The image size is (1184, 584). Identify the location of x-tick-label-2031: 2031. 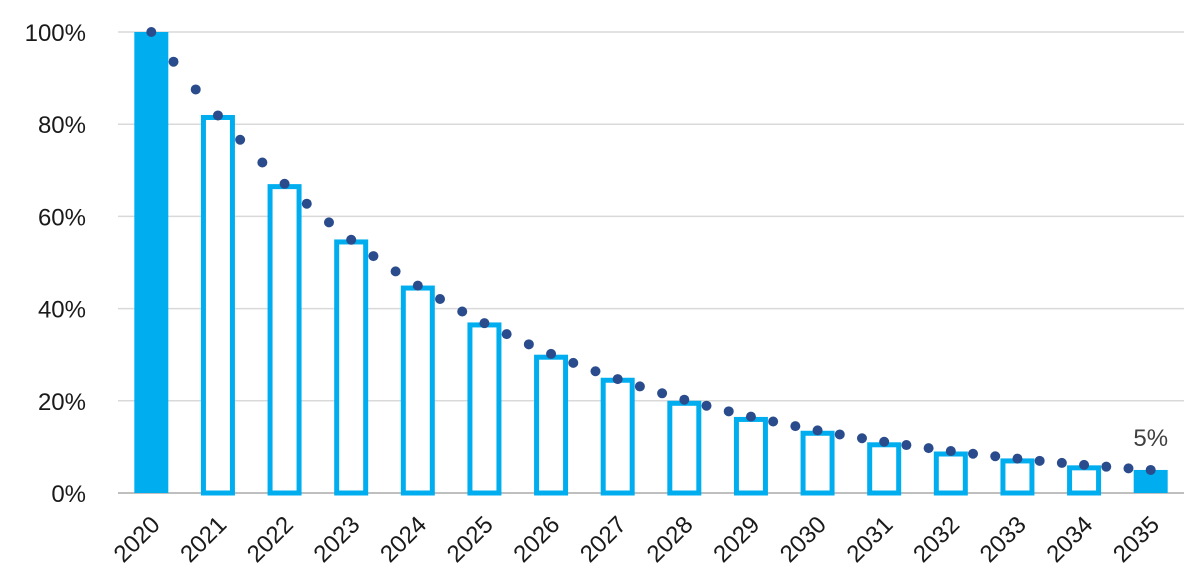
(870, 539).